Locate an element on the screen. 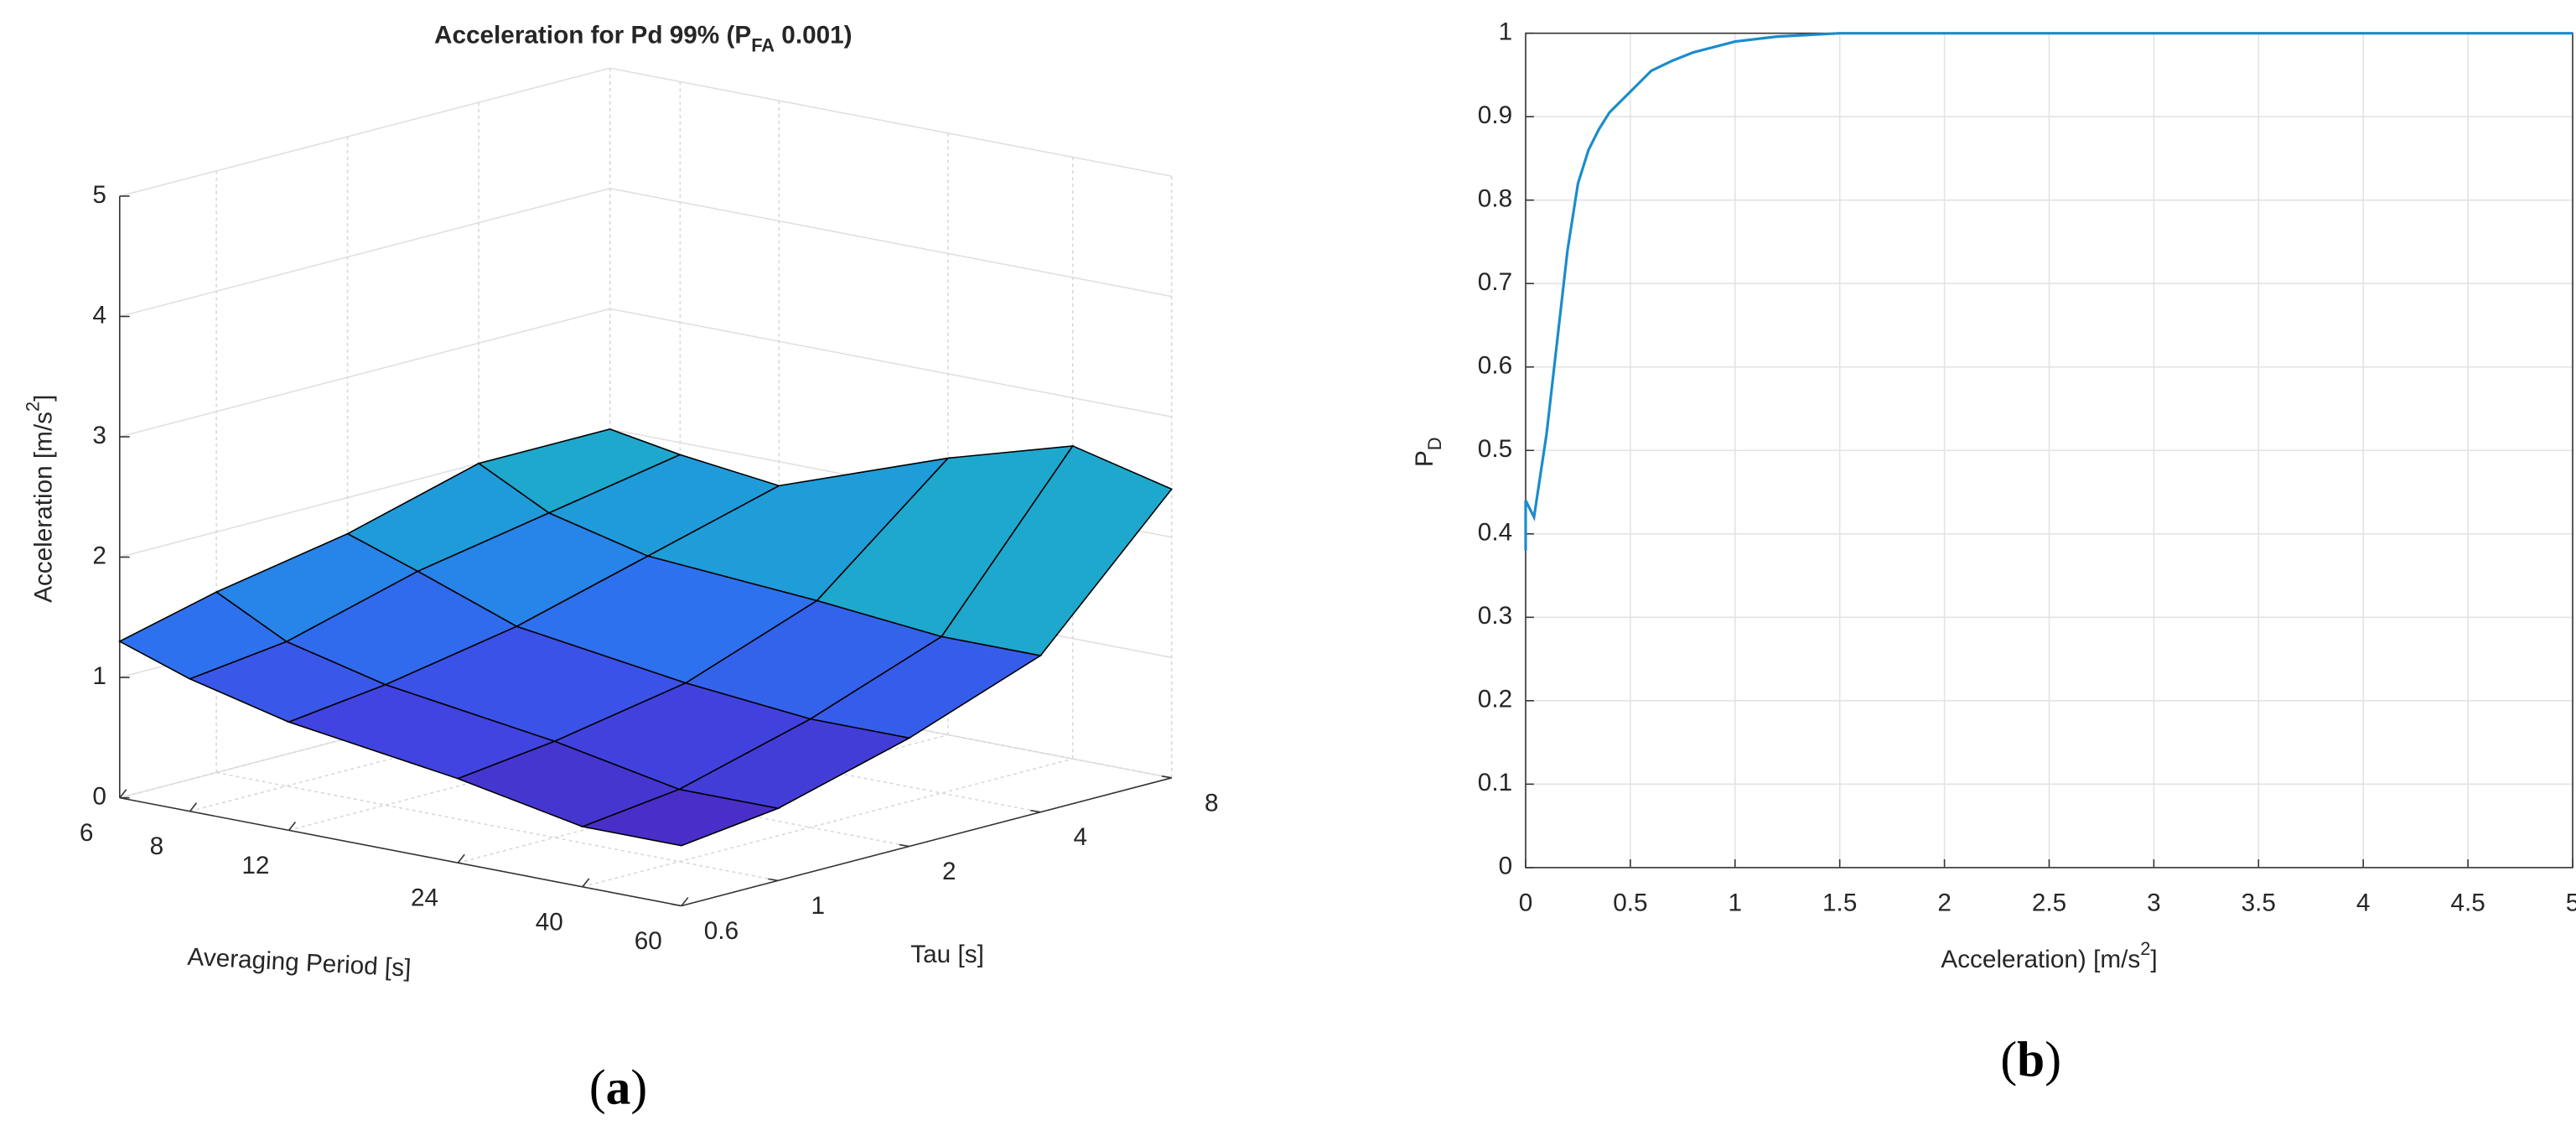 This screenshot has height=1141, width=2576. z-axis-label-part: Acceleration [m/s is located at coordinates (43, 507).